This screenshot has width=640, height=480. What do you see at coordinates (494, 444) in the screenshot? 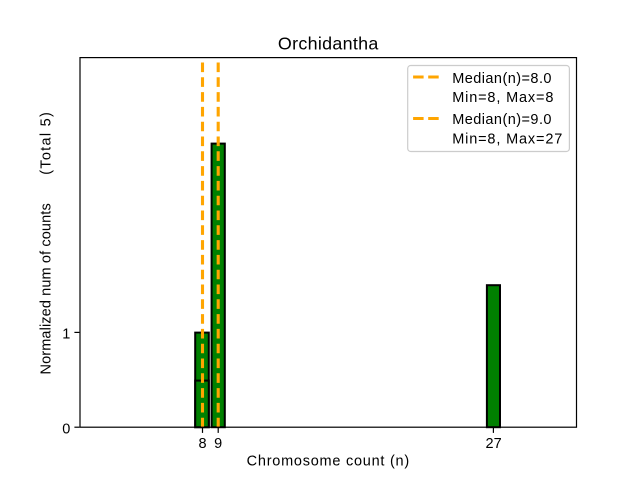
I see `svg-text: 27` at bounding box center [494, 444].